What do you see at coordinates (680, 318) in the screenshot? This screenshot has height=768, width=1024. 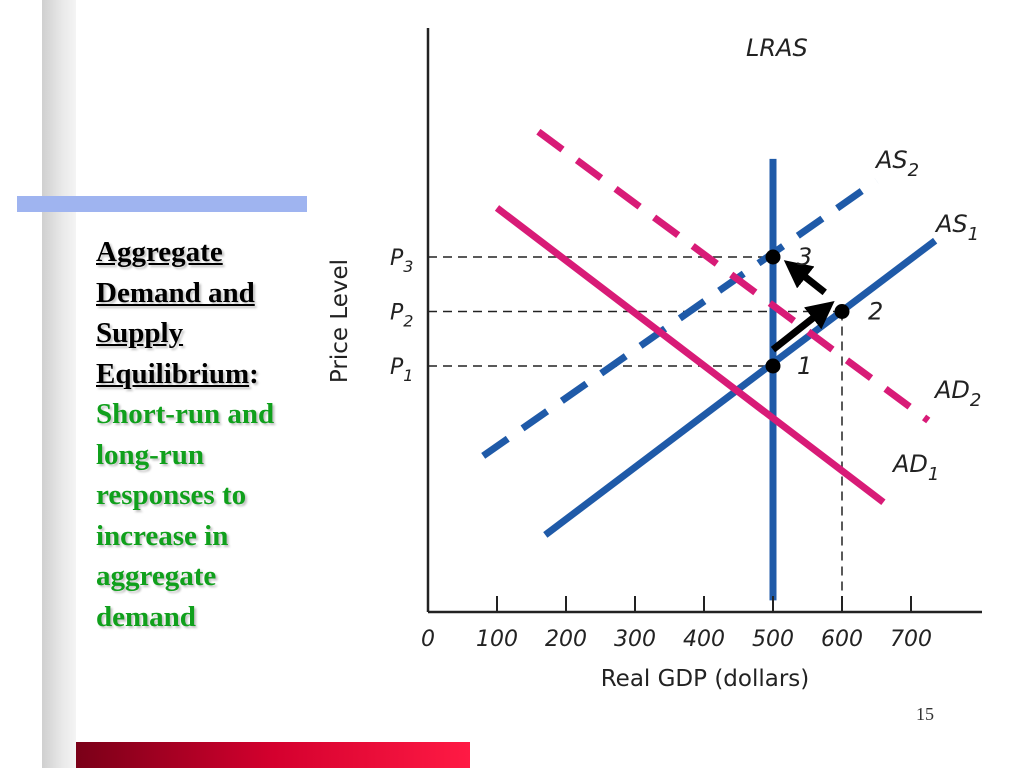 I see `curve-as2` at bounding box center [680, 318].